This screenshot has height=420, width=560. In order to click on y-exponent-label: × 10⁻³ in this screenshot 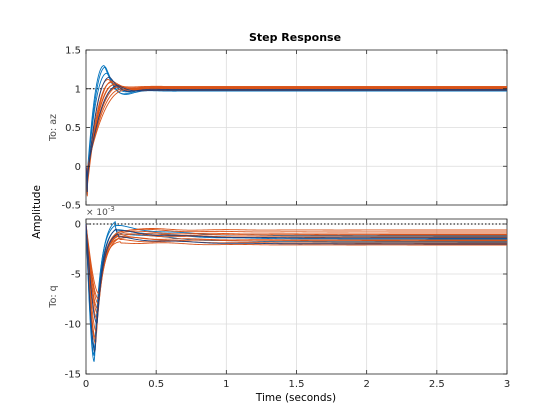, I will do `click(100, 211)`.